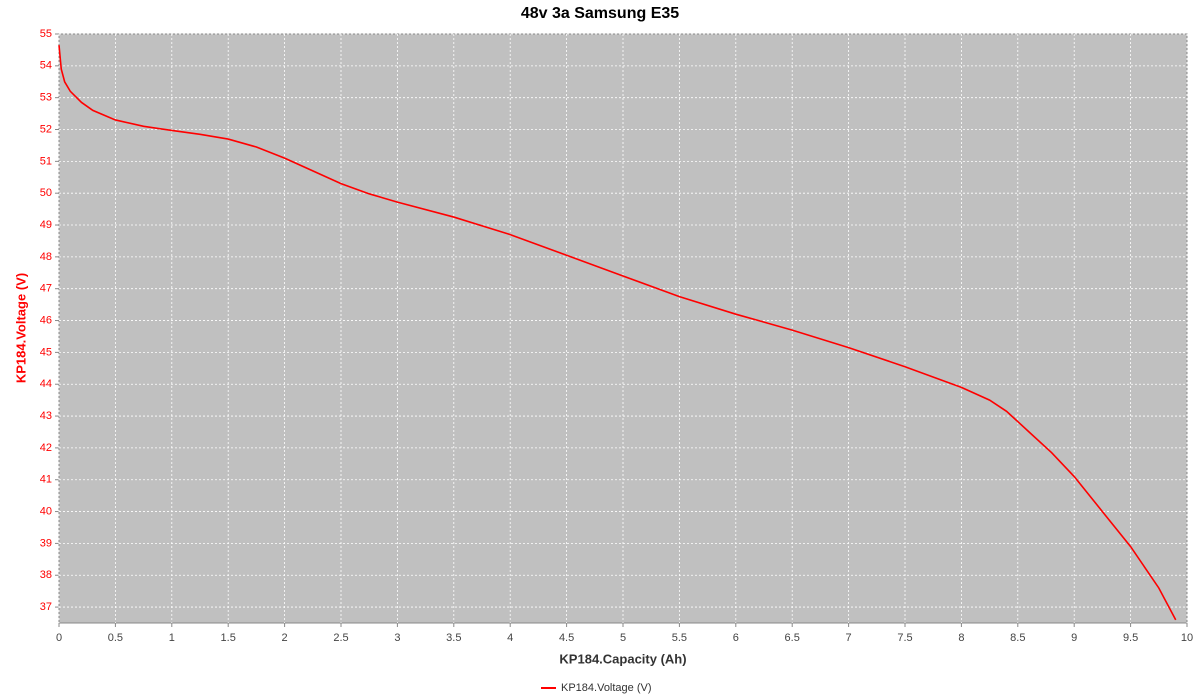 This screenshot has height=700, width=1200. What do you see at coordinates (46, 34) in the screenshot?
I see `y-tick-label: 55` at bounding box center [46, 34].